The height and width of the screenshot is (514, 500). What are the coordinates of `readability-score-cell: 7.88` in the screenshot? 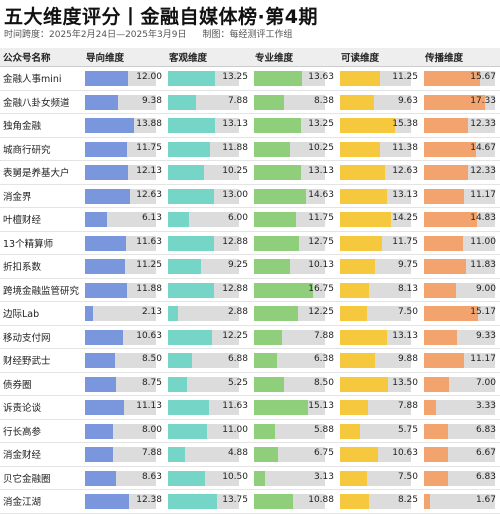 It's located at (380, 407).